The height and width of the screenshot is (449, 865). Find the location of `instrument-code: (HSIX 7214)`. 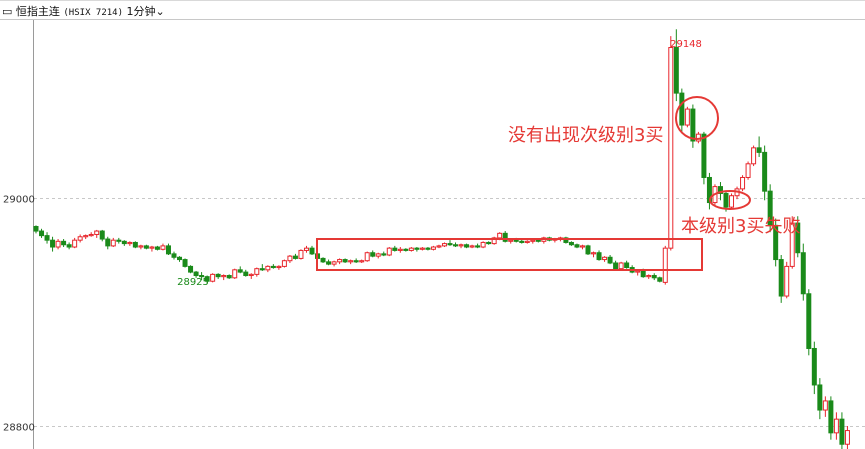

instrument-code: (HSIX 7214) is located at coordinates (93, 13).